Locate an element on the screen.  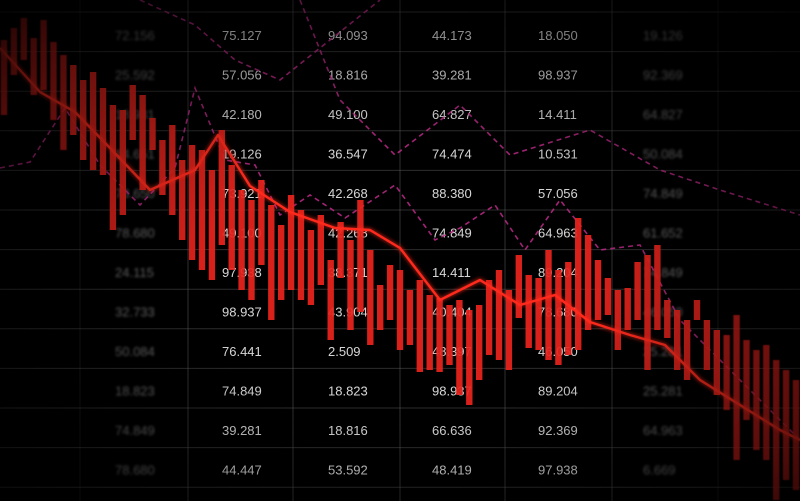
table-cell: 42.268 is located at coordinates (348, 193).